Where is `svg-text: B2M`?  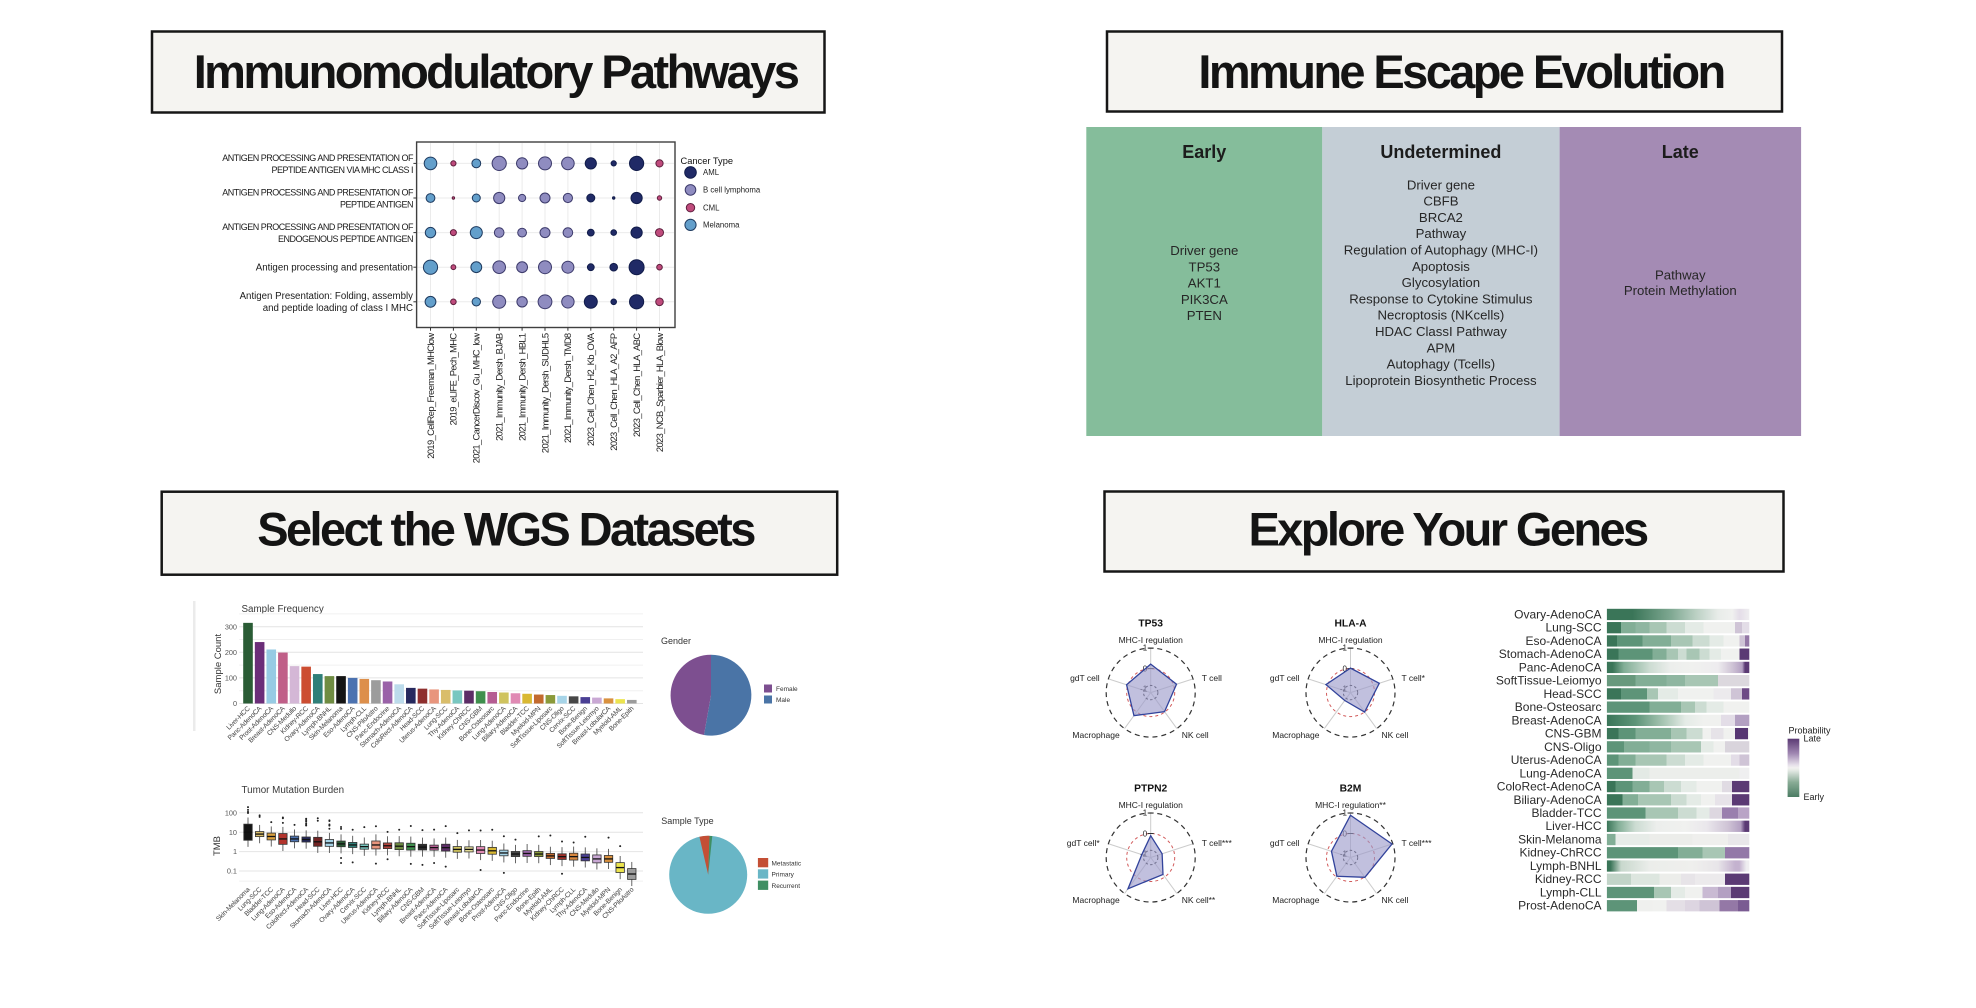 svg-text: B2M is located at coordinates (1351, 789).